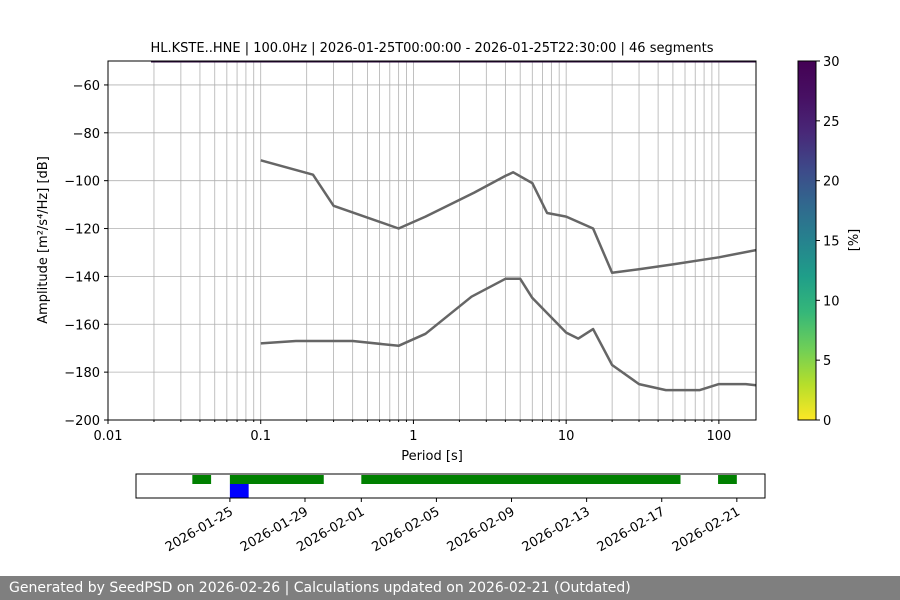  What do you see at coordinates (831, 301) in the screenshot?
I see `colorbar-tick-label: 10` at bounding box center [831, 301].